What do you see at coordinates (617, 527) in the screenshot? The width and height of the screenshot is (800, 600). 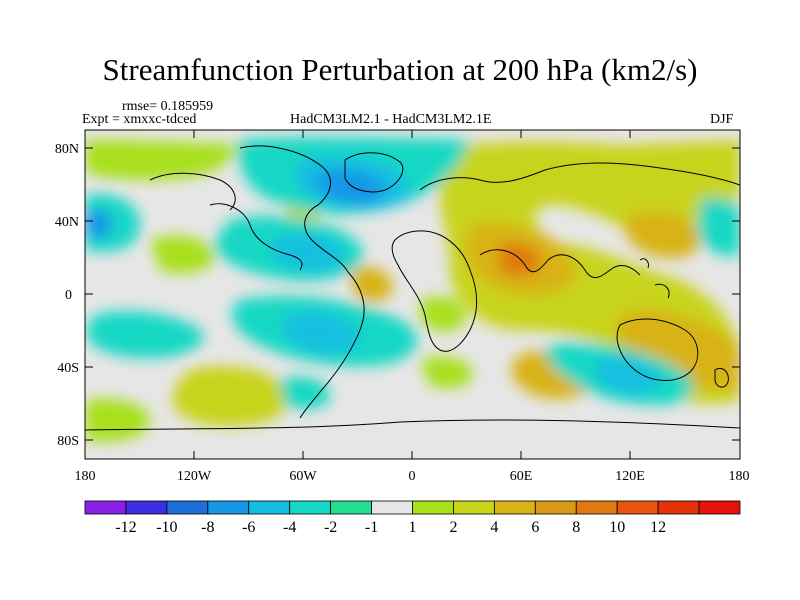 I see `colorbar-label: 10` at bounding box center [617, 527].